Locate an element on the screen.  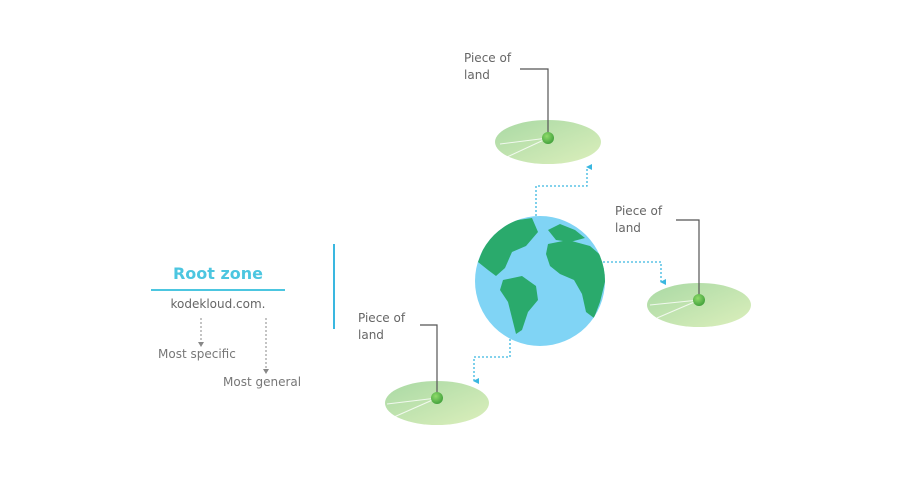
globe-icon is located at coordinates (540, 281).